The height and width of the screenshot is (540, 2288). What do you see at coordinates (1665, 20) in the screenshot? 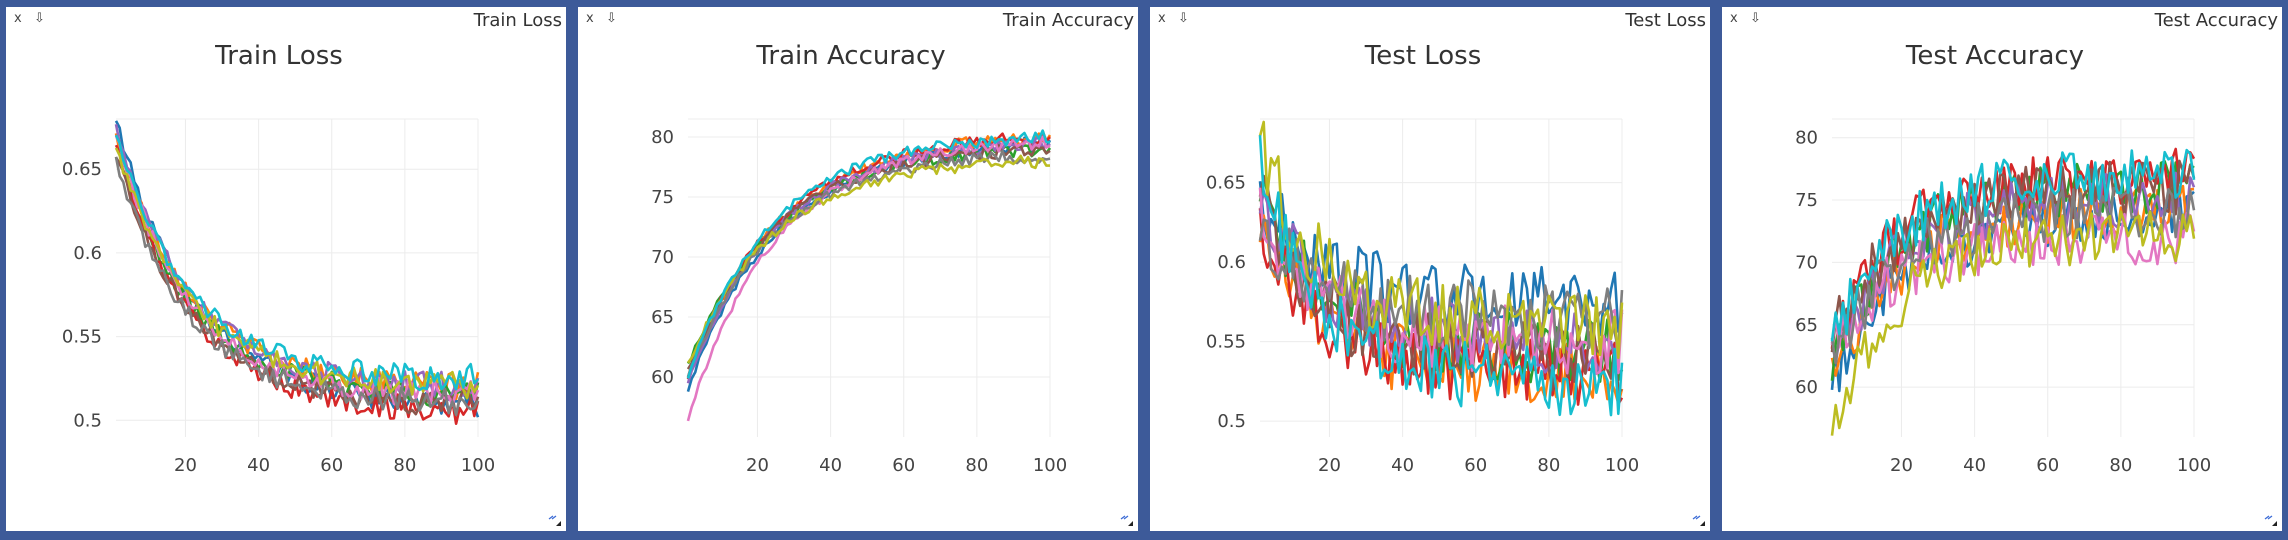
I see `window-title: Test Loss` at bounding box center [1665, 20].